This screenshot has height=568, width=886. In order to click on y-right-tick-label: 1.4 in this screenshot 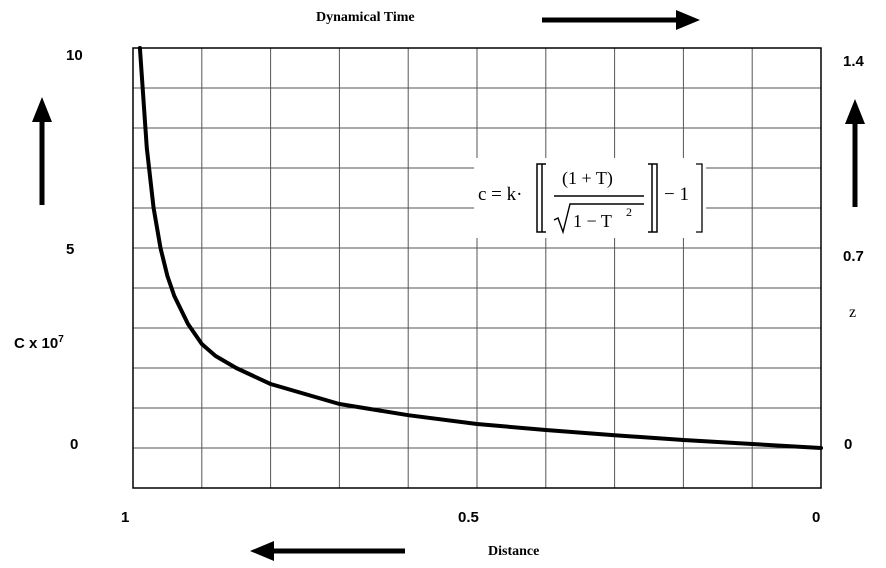, I will do `click(853, 61)`.